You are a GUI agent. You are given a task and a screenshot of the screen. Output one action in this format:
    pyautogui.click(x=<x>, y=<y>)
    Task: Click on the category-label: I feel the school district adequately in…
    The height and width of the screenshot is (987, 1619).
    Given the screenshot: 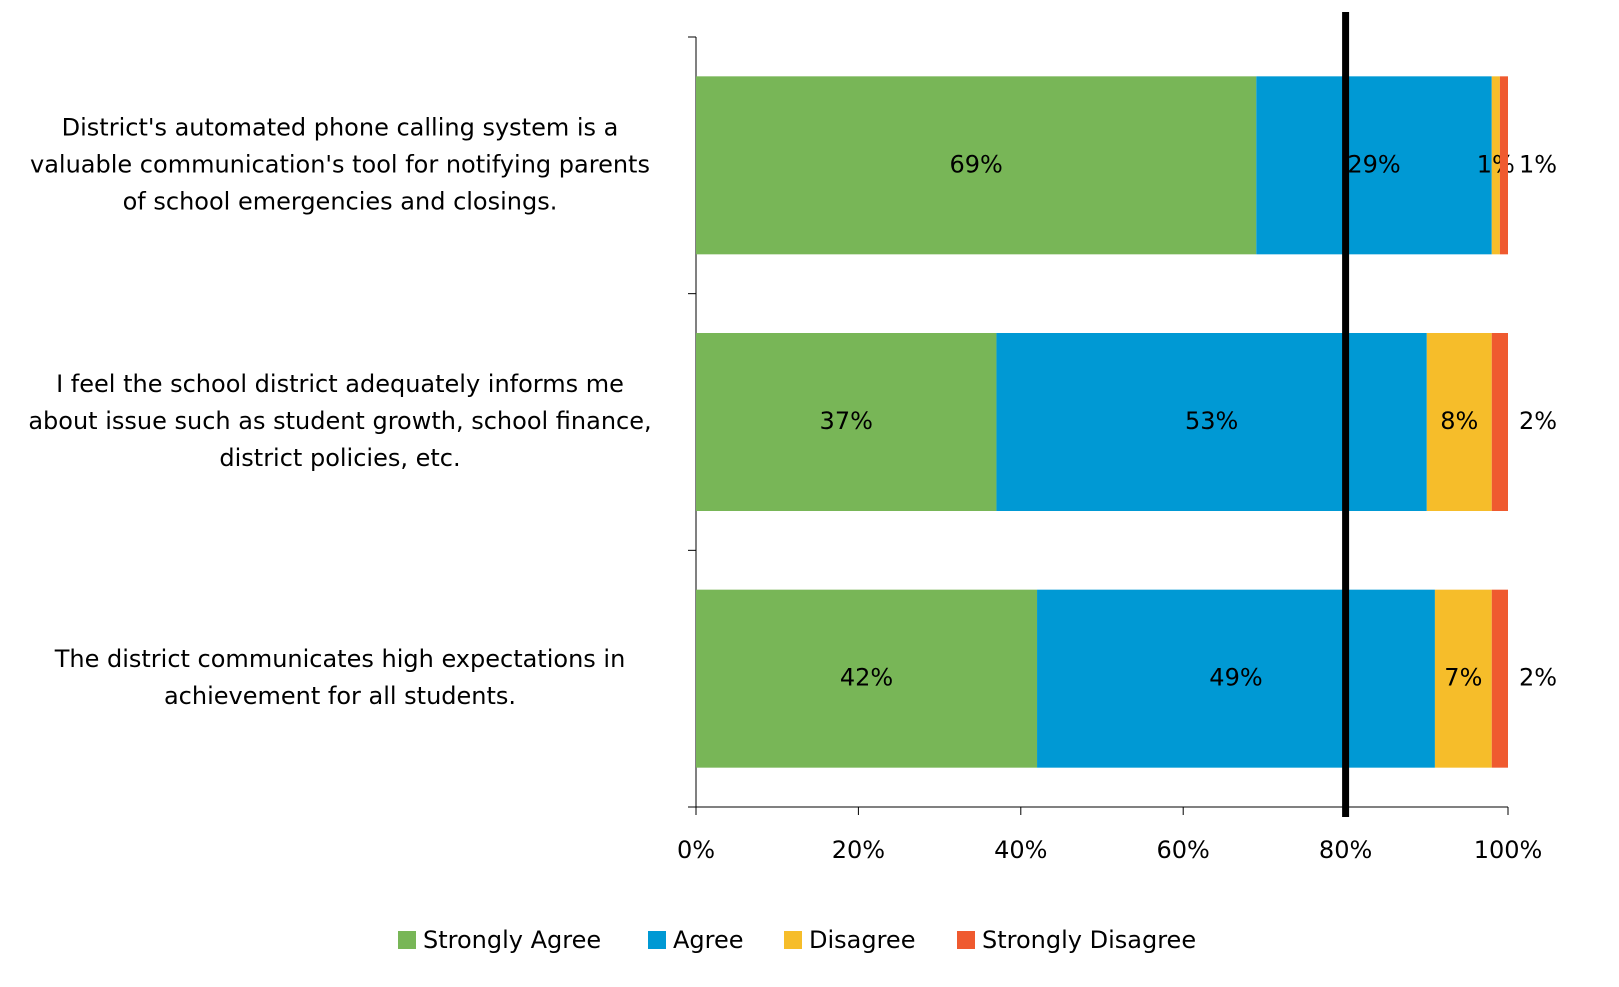 What is the action you would take?
    pyautogui.click(x=339, y=421)
    